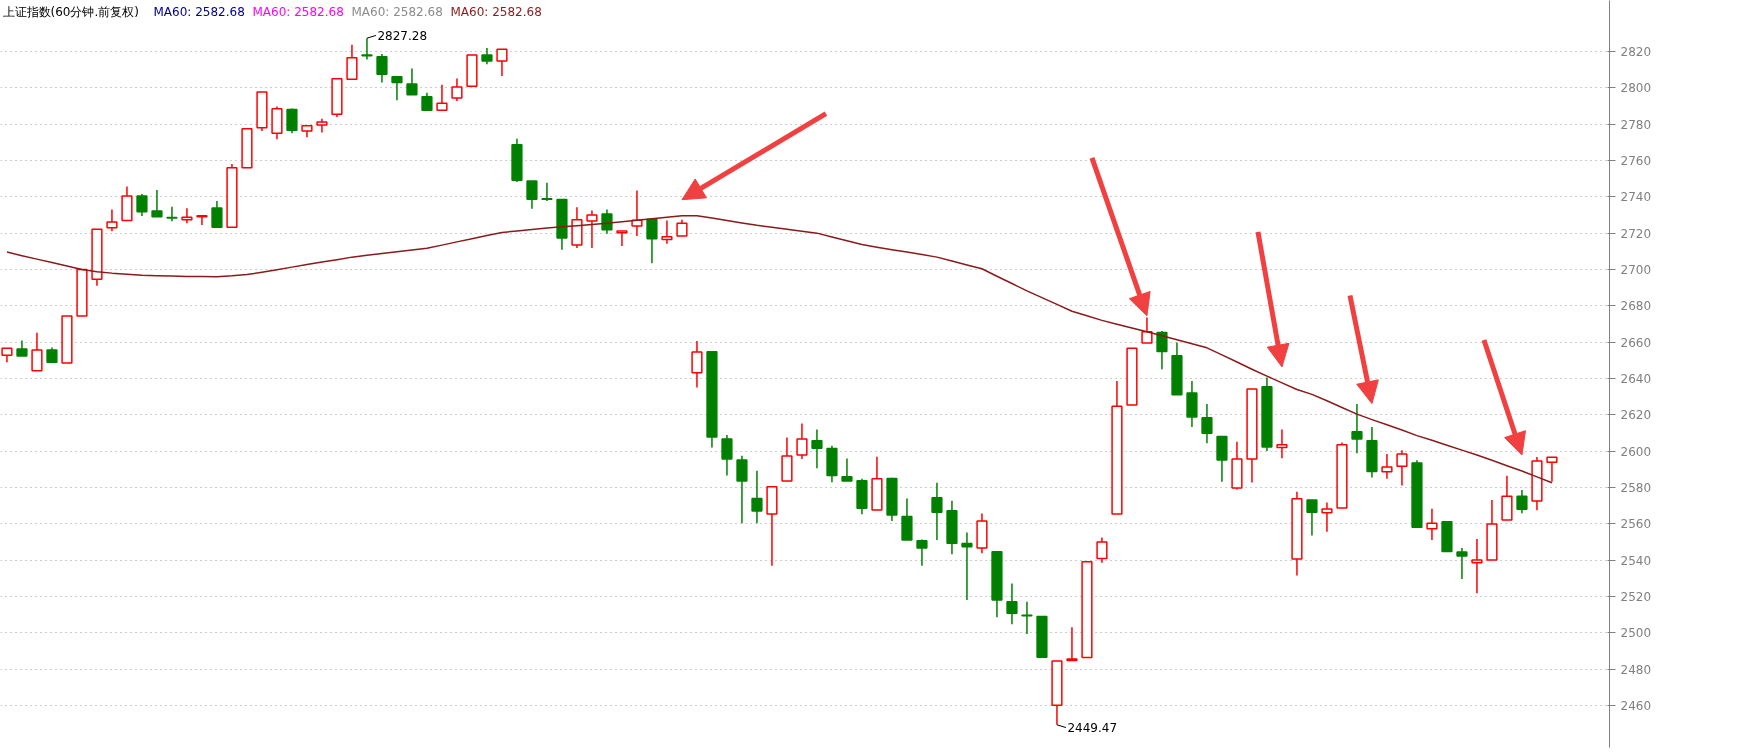 The width and height of the screenshot is (1743, 753). I want to click on y-tick-label: 2500, so click(1636, 633).